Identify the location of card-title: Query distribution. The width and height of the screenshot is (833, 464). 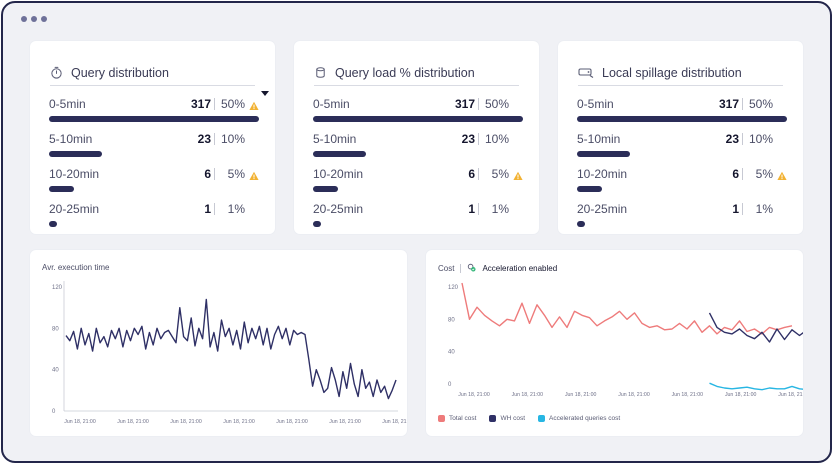
(120, 72).